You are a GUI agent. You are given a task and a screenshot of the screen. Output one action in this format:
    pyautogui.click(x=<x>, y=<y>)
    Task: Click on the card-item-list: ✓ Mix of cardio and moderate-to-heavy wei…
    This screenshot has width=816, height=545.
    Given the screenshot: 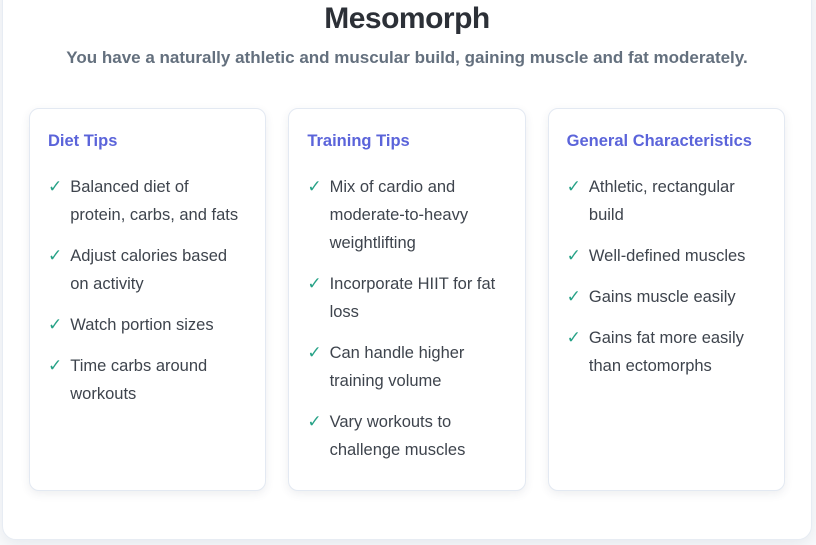 What is the action you would take?
    pyautogui.click(x=406, y=318)
    